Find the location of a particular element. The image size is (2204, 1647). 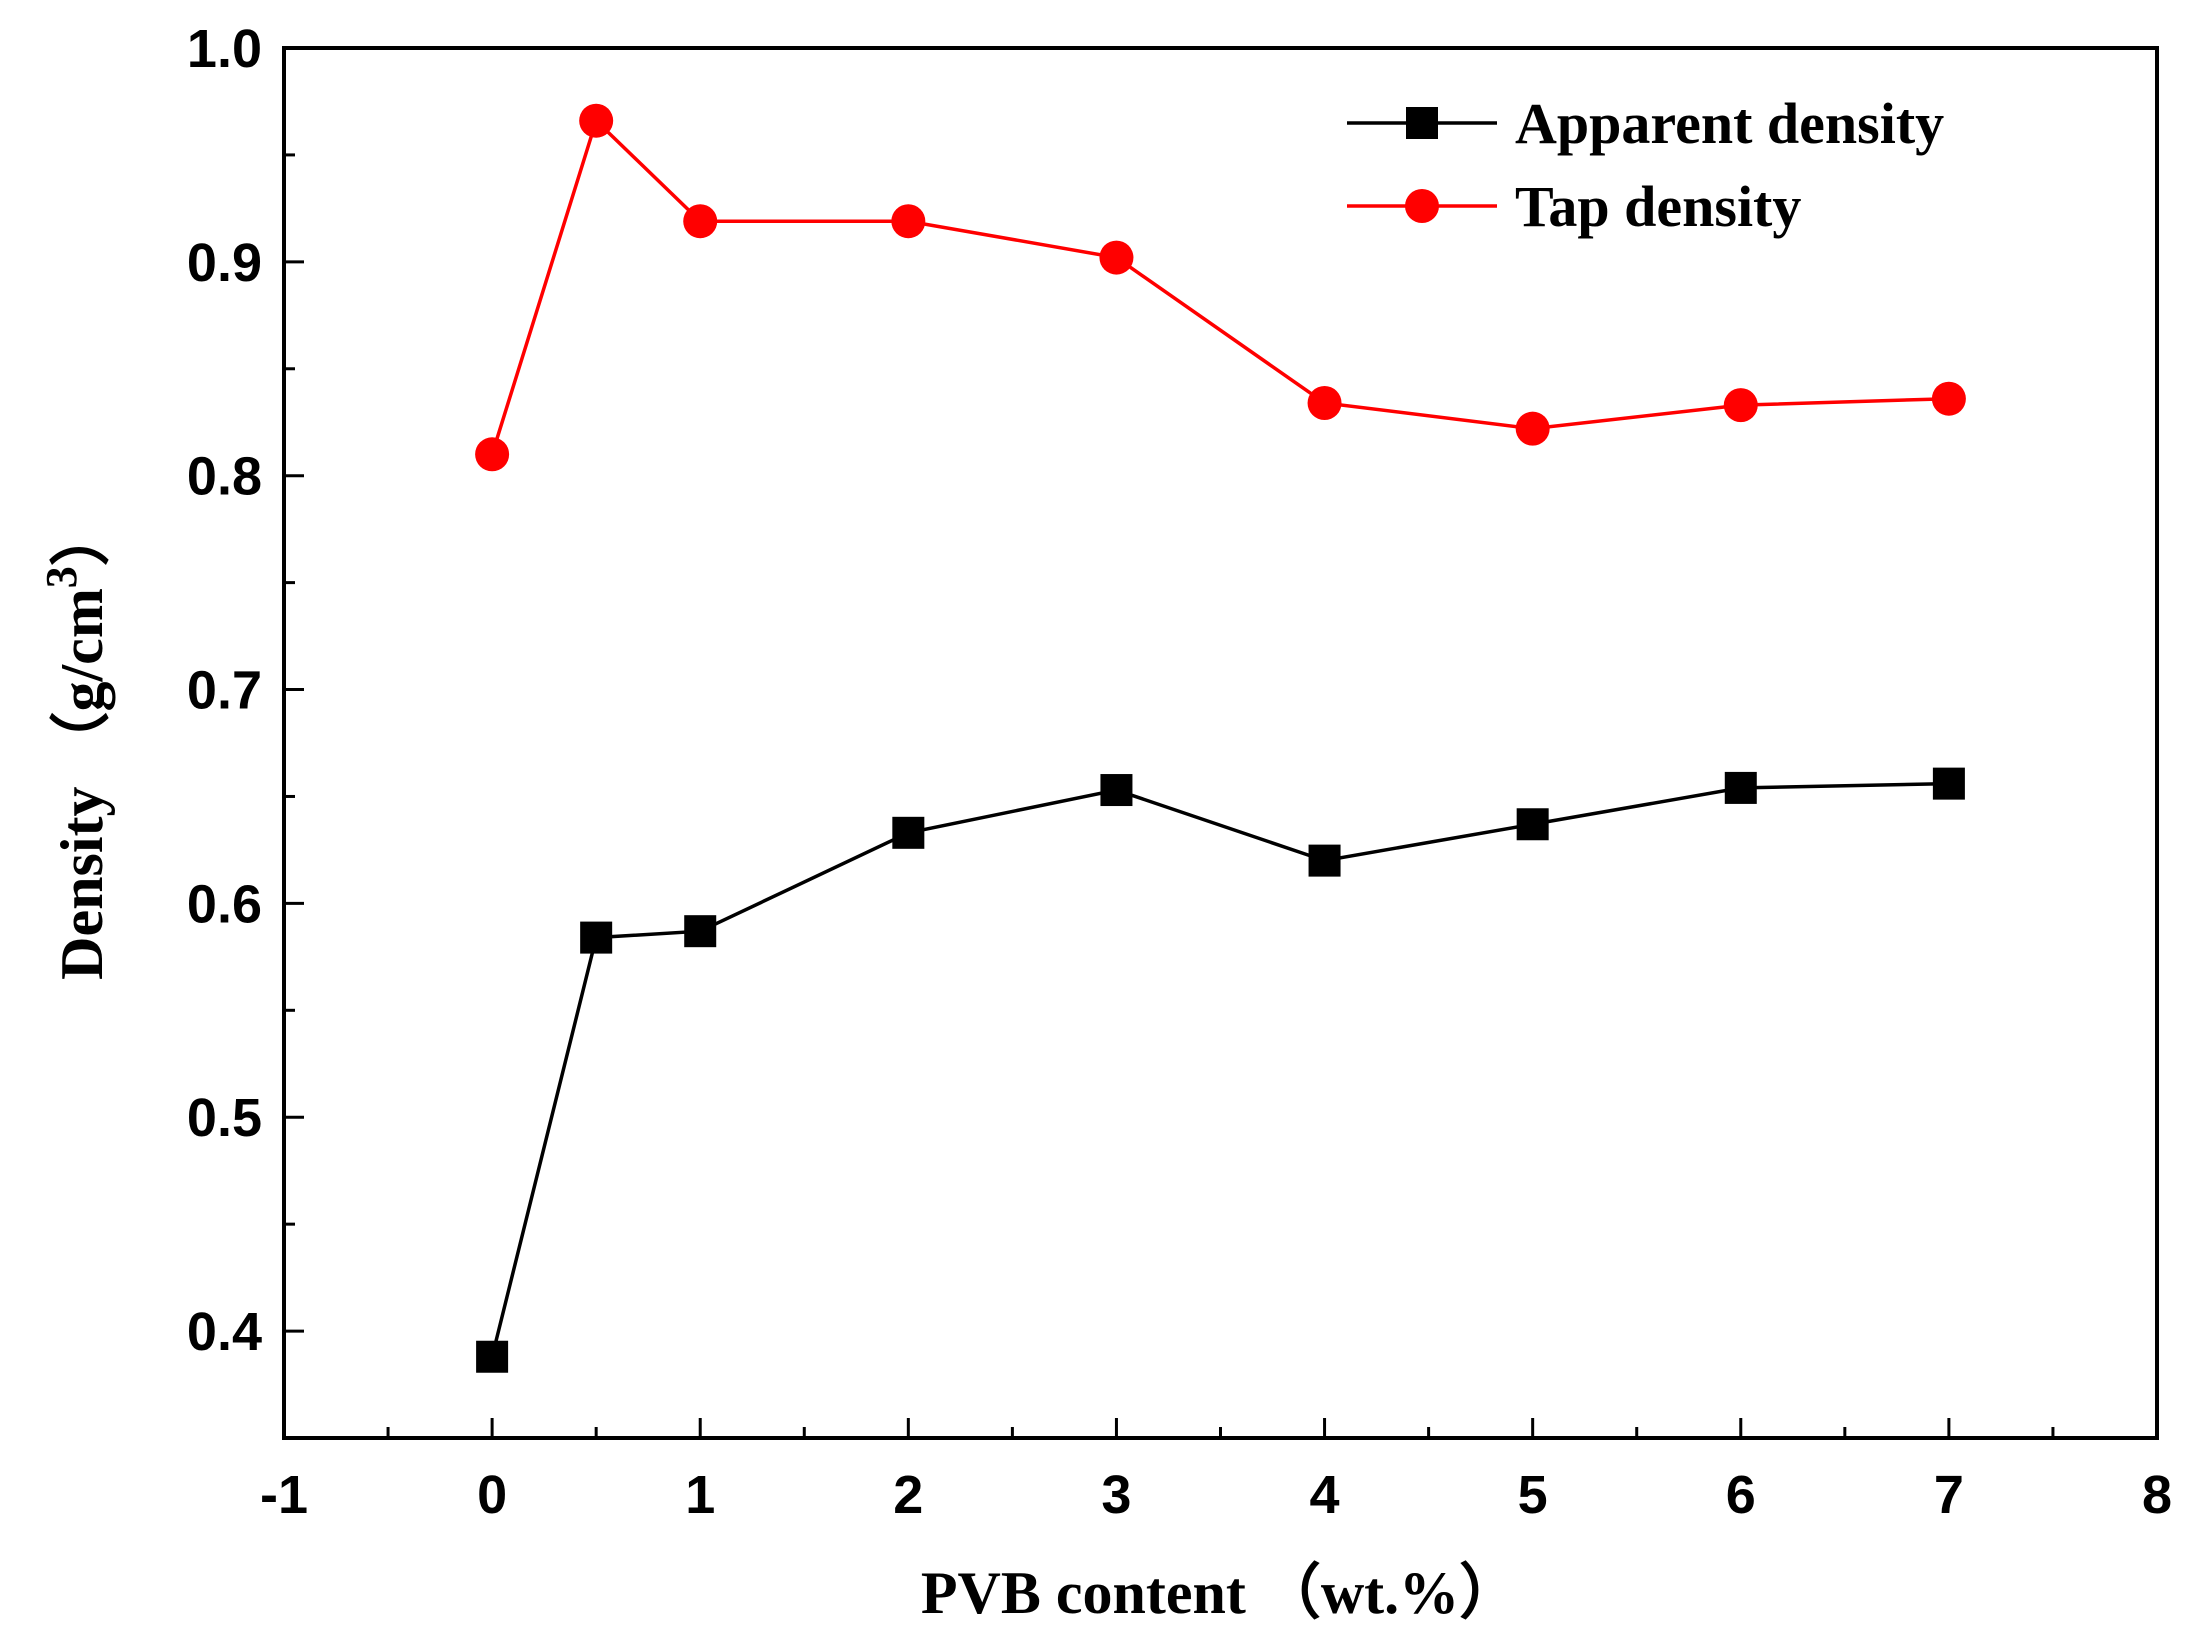

legend-marker-tap-density is located at coordinates (1422, 206).